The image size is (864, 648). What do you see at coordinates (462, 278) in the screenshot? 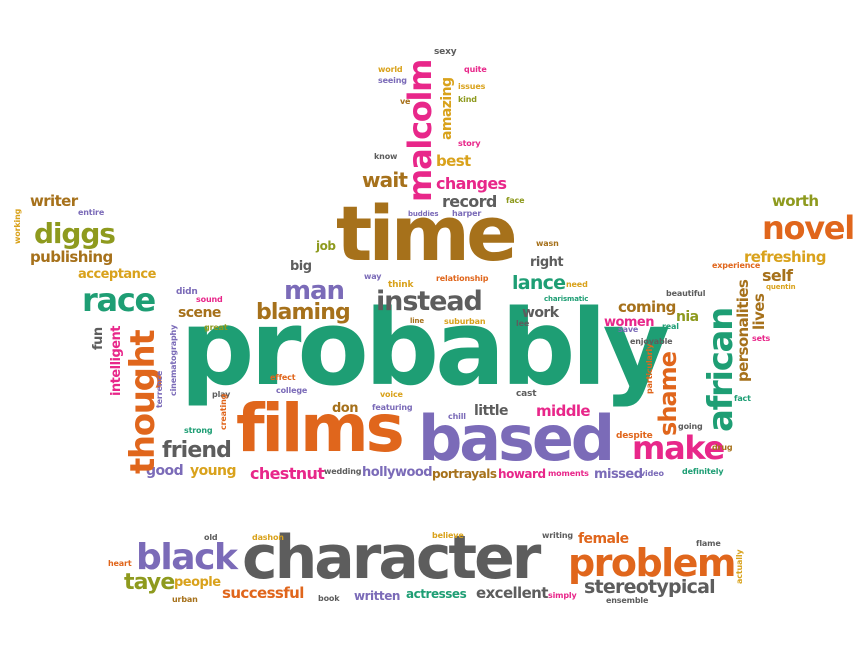
I see `word-relationship: relationship` at bounding box center [462, 278].